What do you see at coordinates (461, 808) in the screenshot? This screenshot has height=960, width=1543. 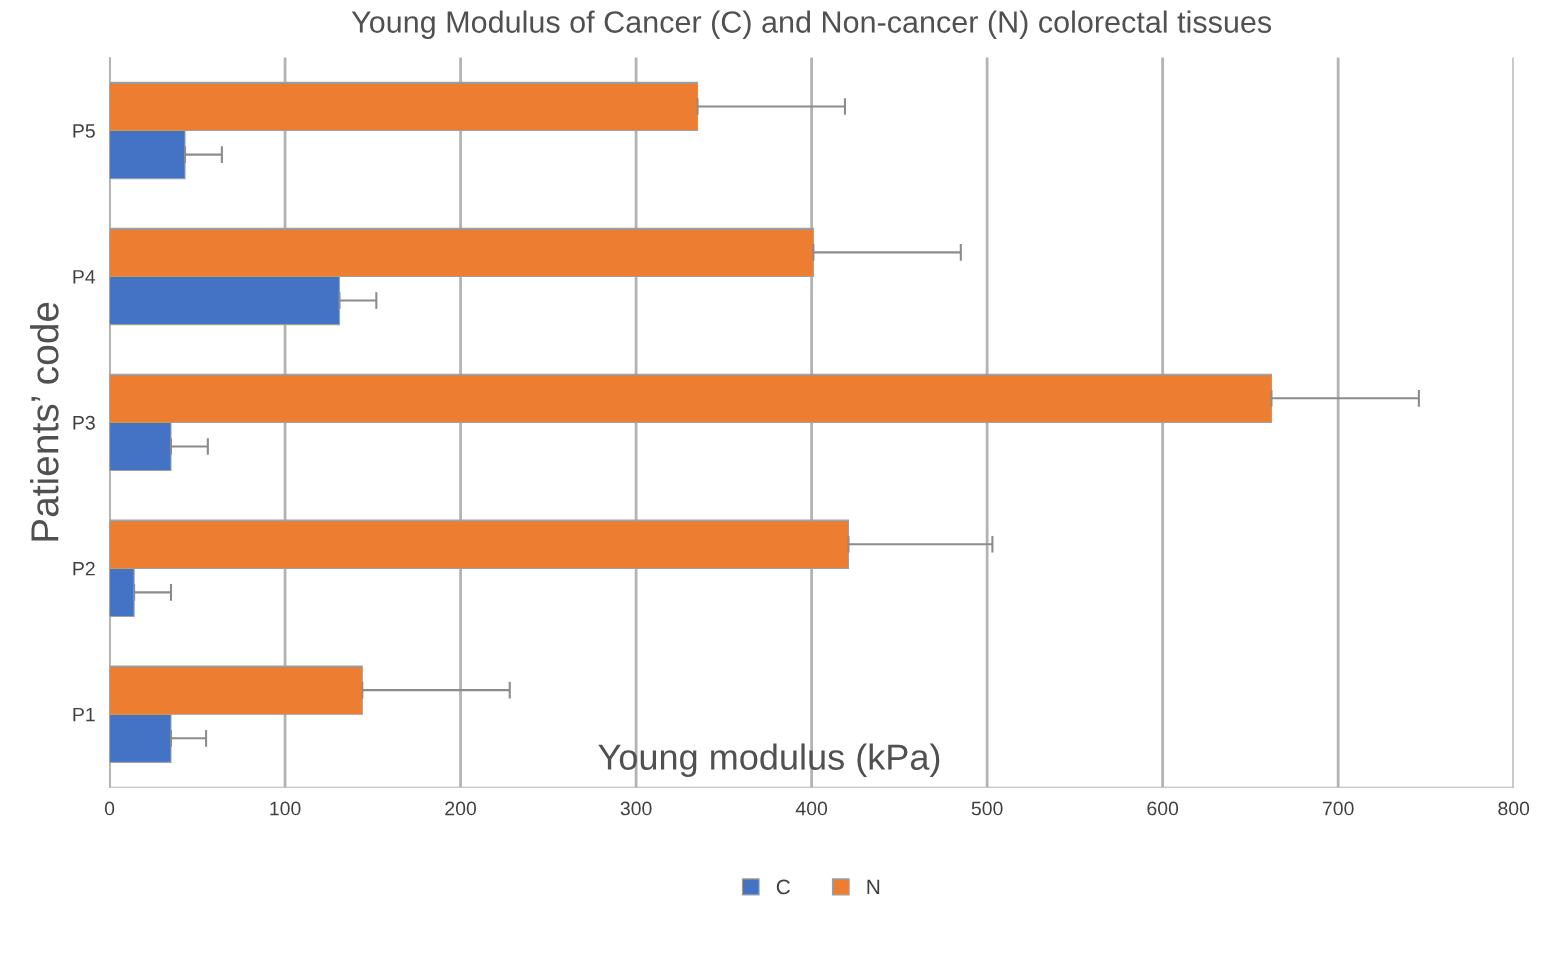 I see `x-tick-label: 200` at bounding box center [461, 808].